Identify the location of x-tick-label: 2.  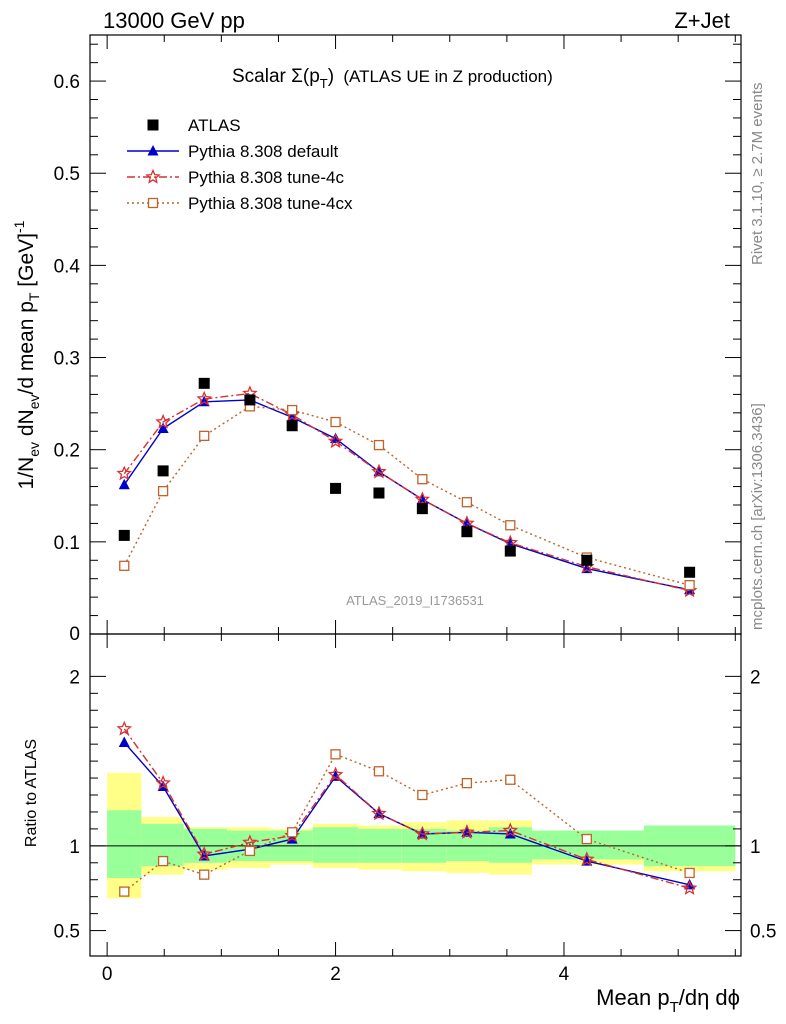
(335, 974).